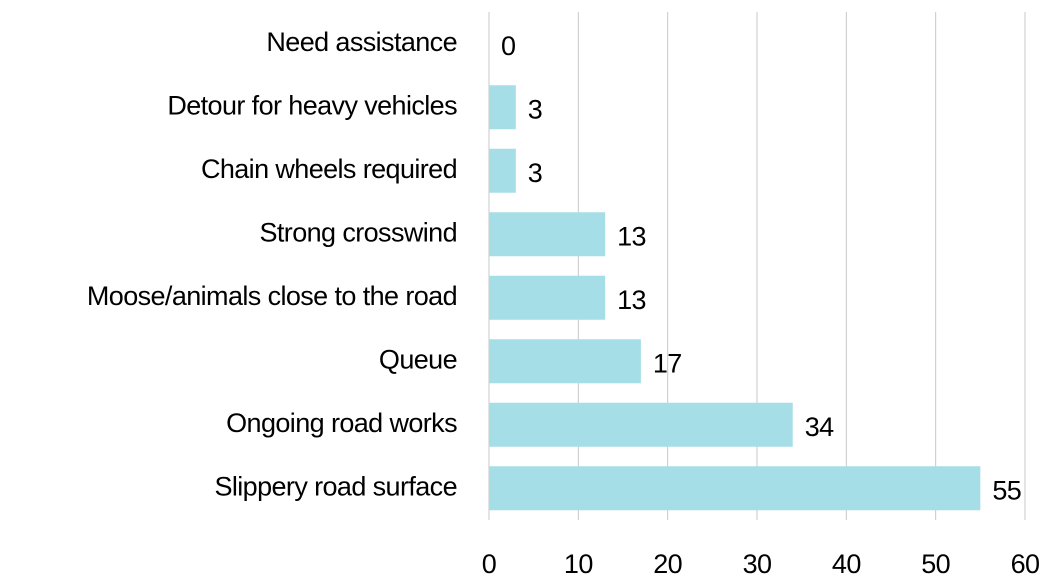  I want to click on y-tick-label: Detour for heavy vehicles, so click(312, 105).